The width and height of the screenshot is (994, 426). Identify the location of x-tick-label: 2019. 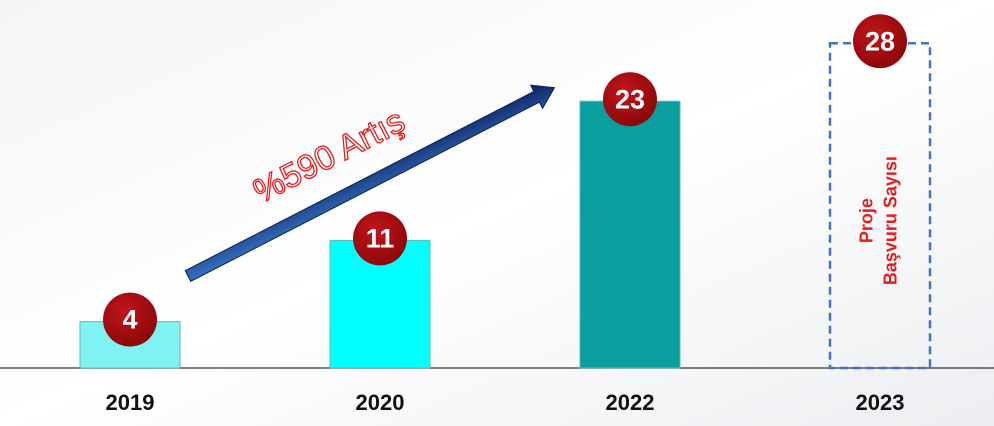
(130, 402).